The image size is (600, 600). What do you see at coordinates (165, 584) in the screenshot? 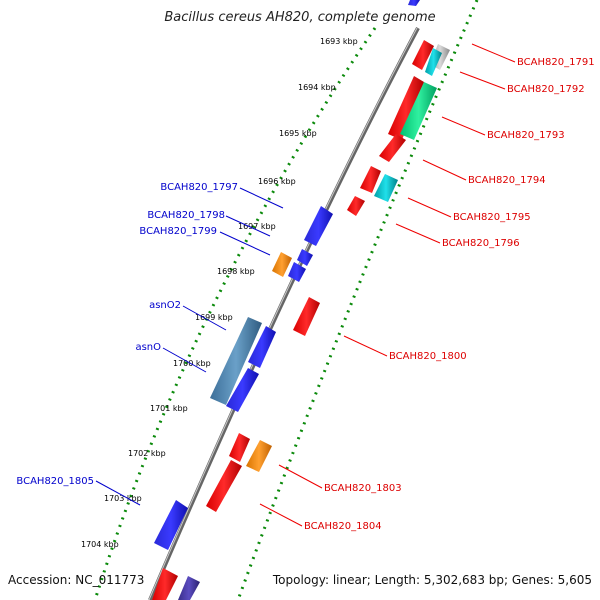
I see `gene-bottom-red` at bounding box center [165, 584].